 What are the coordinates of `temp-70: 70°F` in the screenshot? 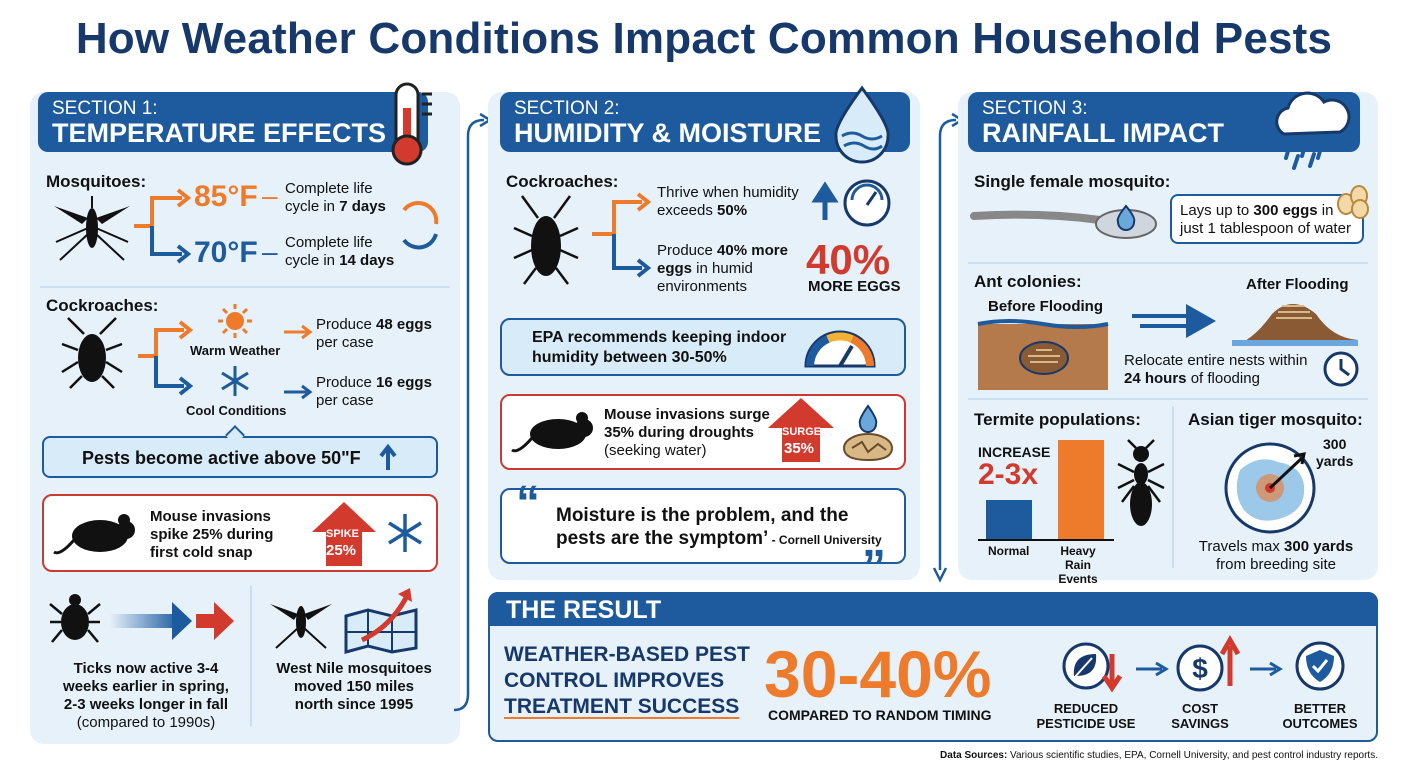 It's located at (226, 252).